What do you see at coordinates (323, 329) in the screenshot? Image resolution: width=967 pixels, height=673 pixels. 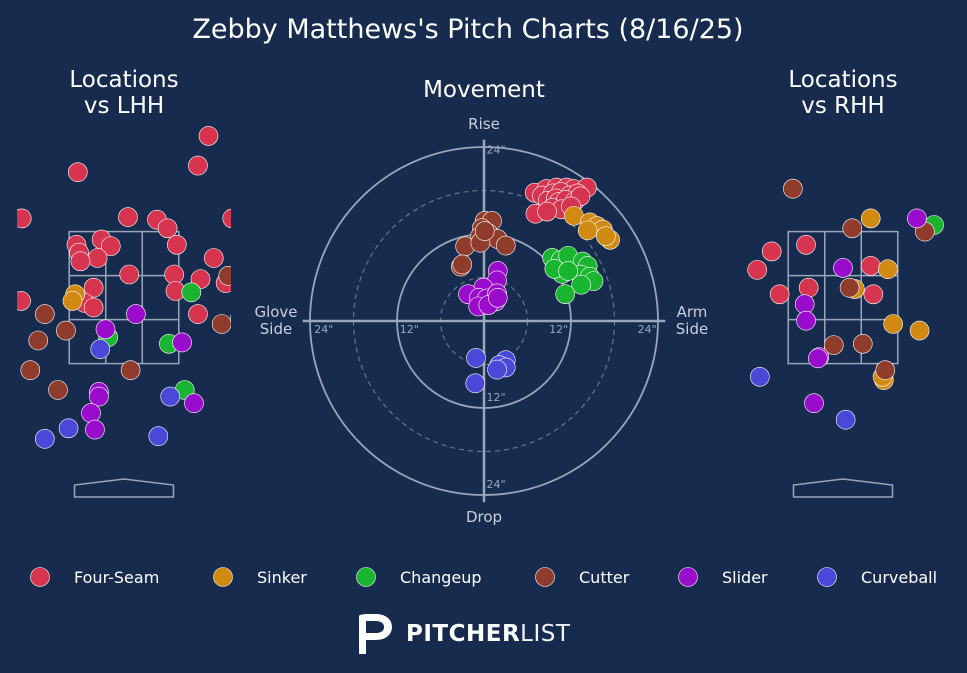 I see `ring-label-left-24: 24"` at bounding box center [323, 329].